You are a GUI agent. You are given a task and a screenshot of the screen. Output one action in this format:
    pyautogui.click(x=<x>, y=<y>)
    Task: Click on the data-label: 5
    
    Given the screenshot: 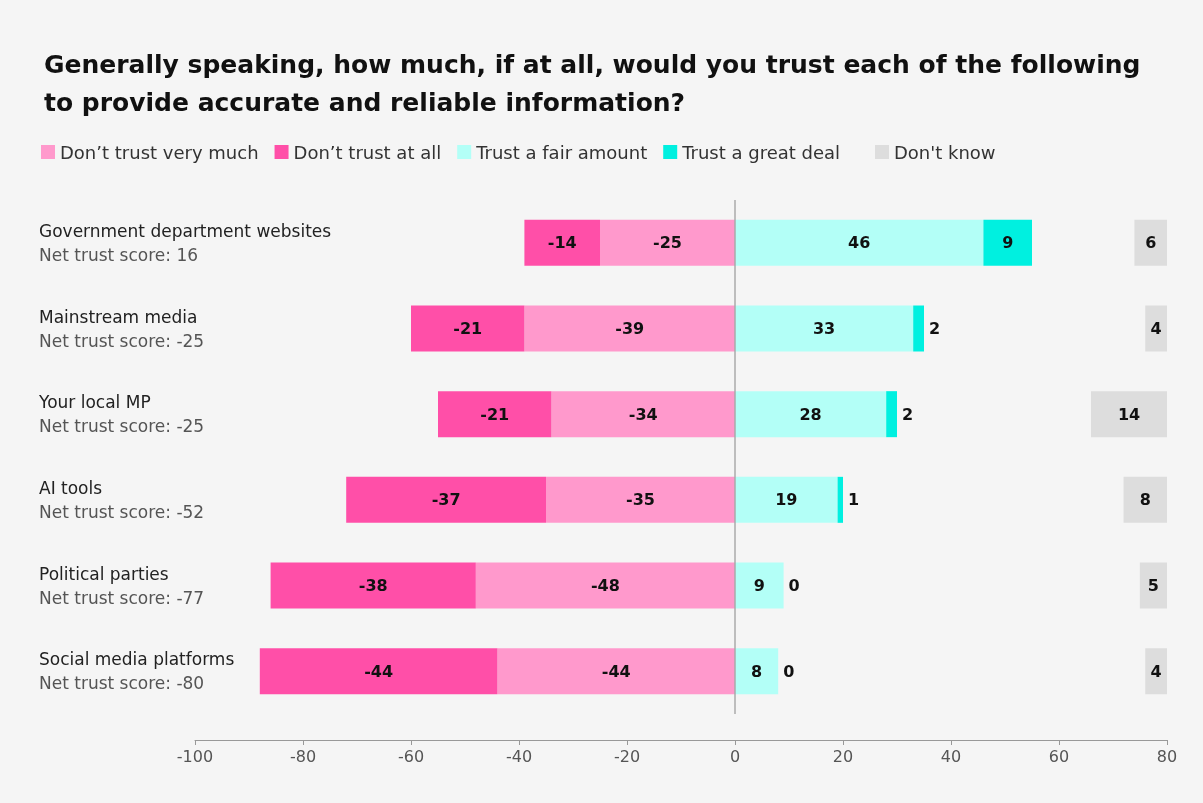 What is the action you would take?
    pyautogui.click(x=1153, y=585)
    